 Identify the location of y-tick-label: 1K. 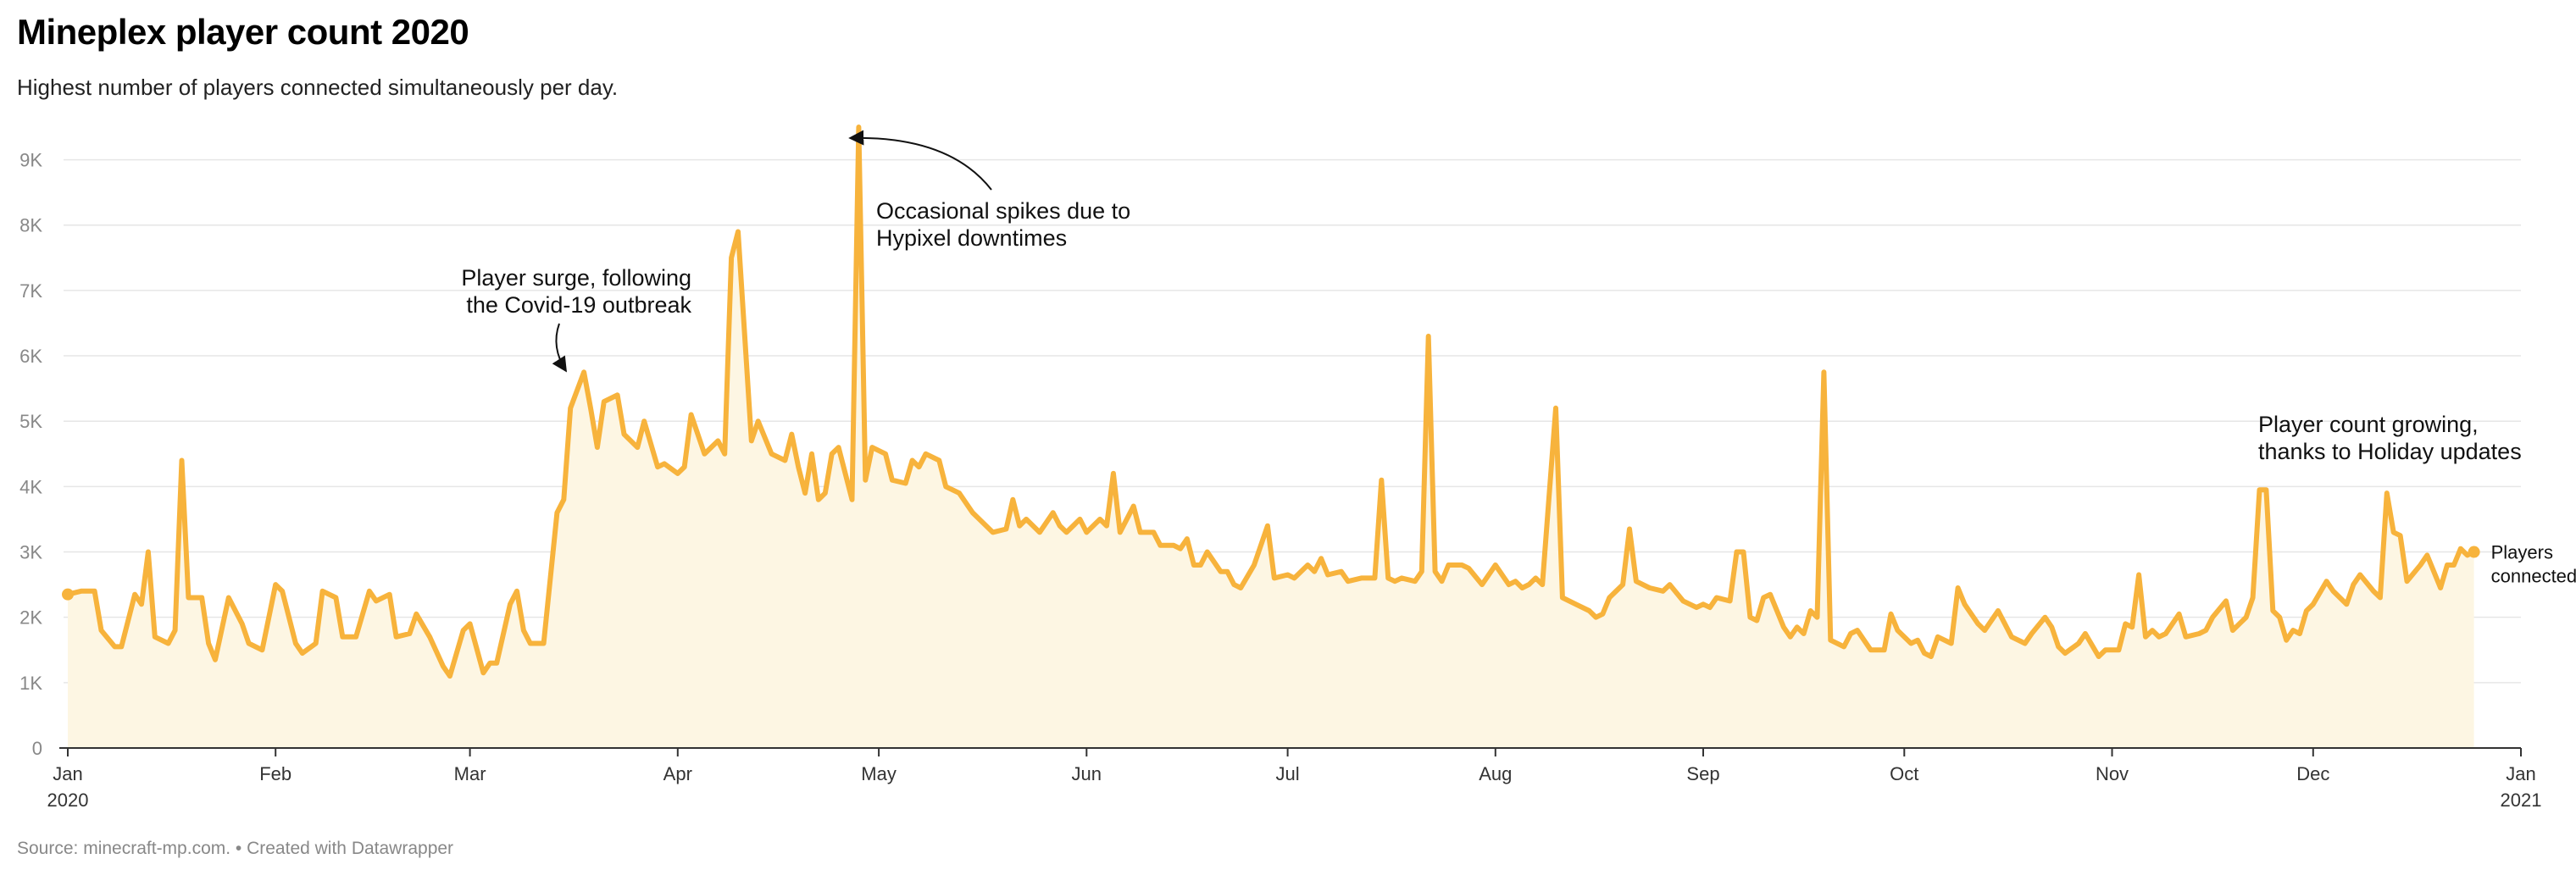
(30, 683).